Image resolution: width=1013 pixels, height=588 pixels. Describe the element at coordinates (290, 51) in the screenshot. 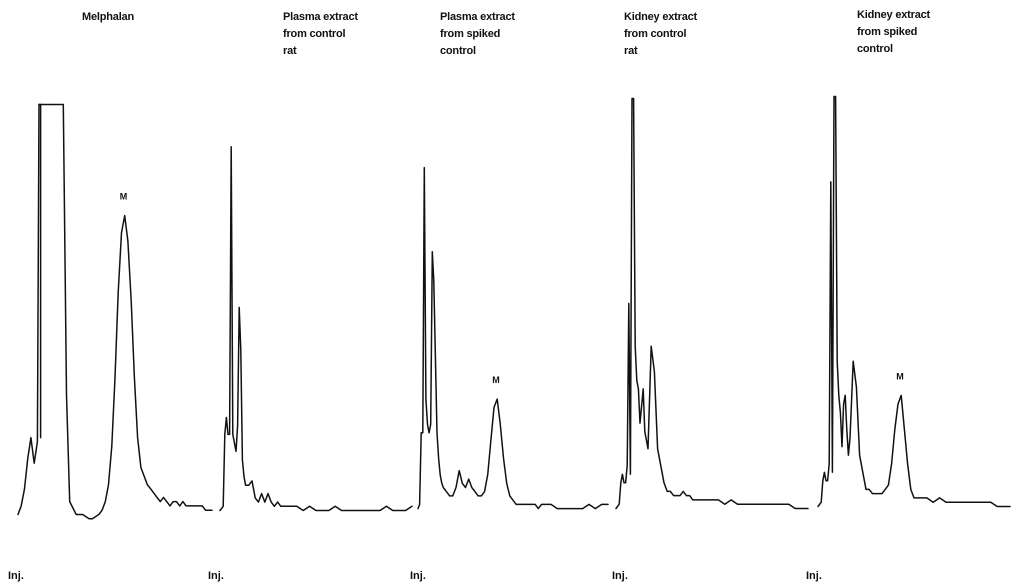

I see `panel-2-title-line-3: rat` at that location.